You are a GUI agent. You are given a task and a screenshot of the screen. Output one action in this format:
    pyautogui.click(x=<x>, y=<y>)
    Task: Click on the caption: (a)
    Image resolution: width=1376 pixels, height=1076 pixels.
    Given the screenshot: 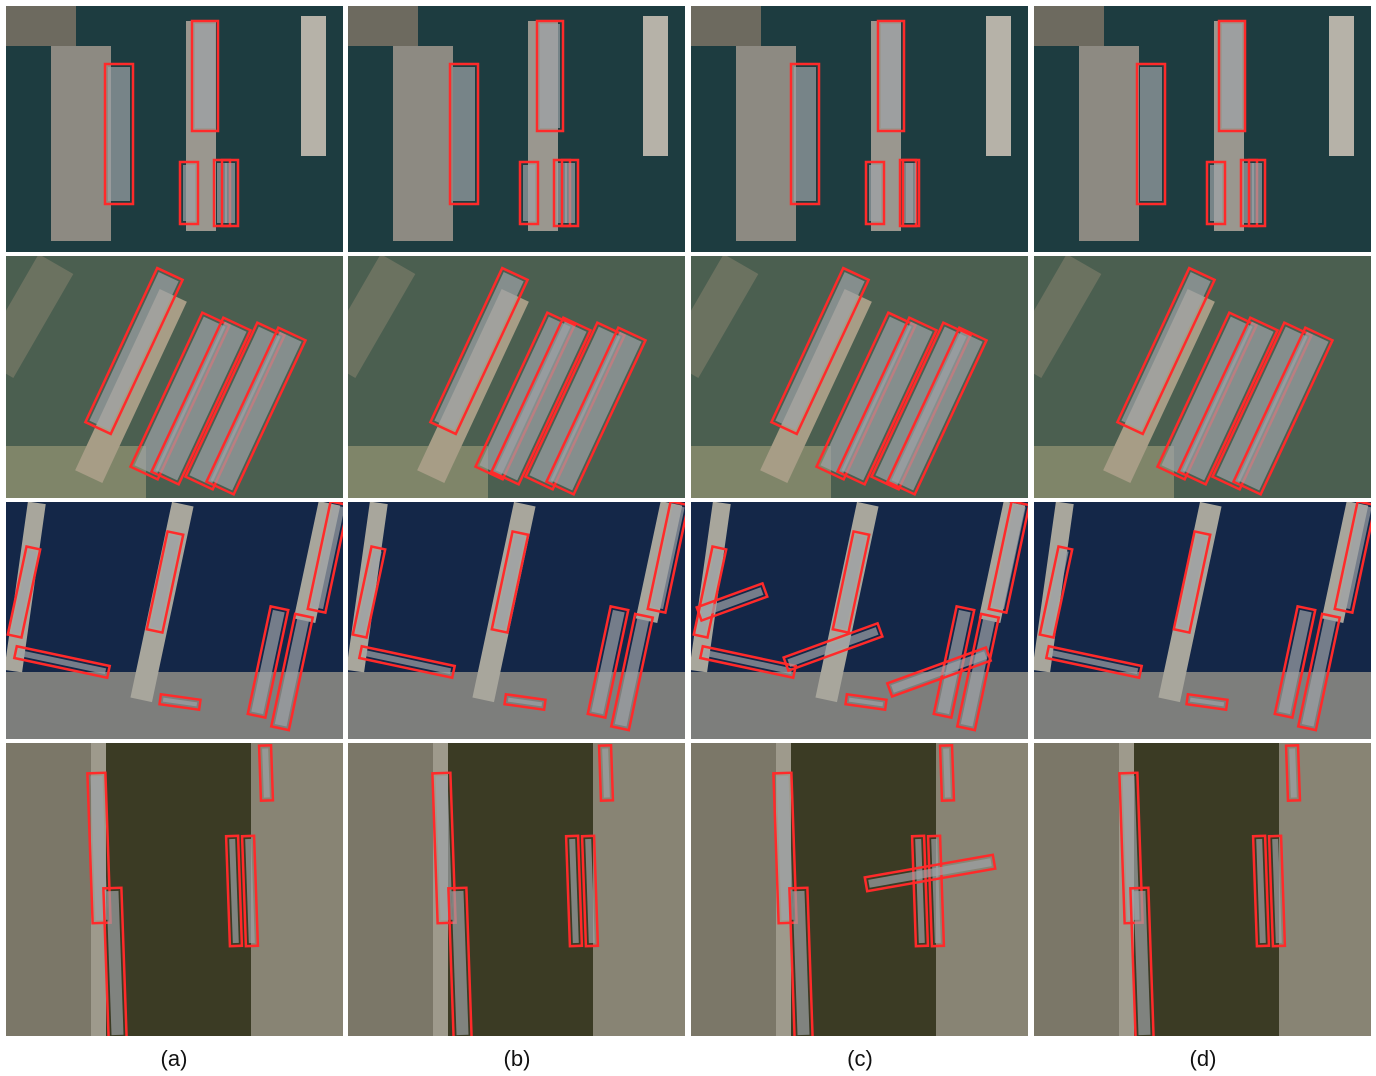 What is the action you would take?
    pyautogui.click(x=174, y=1058)
    